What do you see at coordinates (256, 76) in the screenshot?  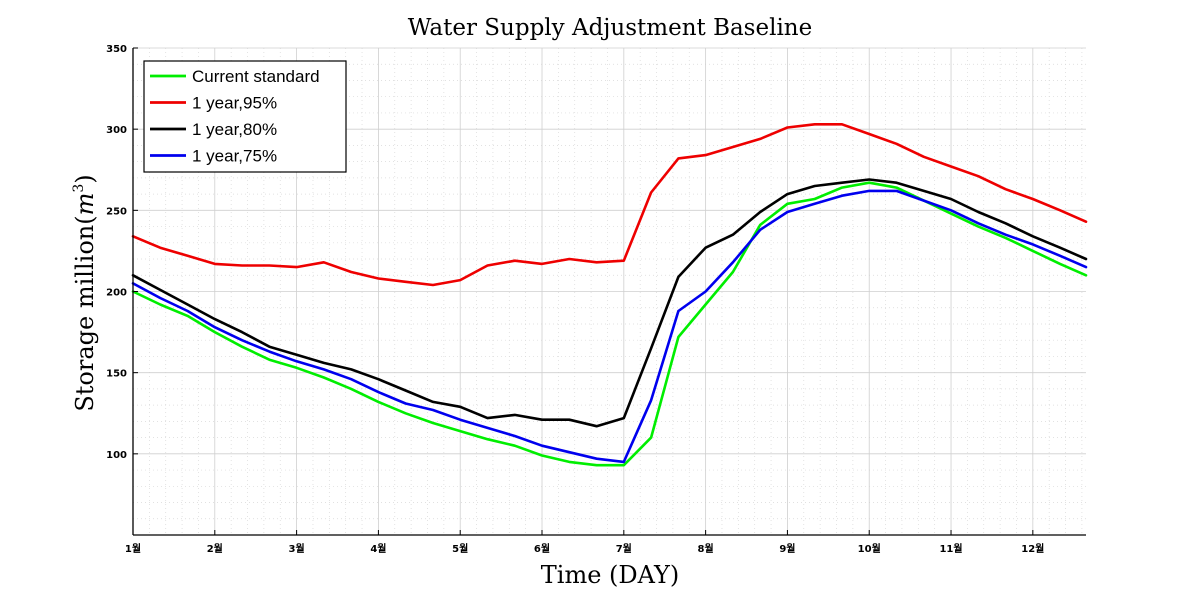 I see `legend-label: Current standard` at bounding box center [256, 76].